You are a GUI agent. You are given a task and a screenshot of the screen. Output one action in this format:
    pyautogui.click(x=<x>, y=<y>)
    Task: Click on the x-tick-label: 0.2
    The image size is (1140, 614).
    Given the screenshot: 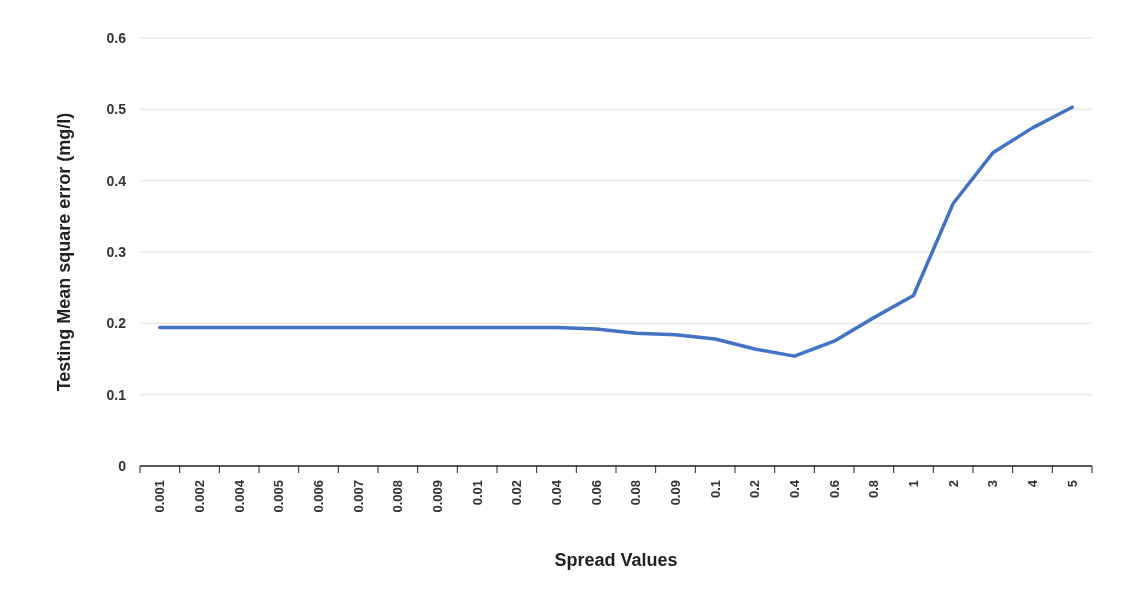 What is the action you would take?
    pyautogui.click(x=755, y=489)
    